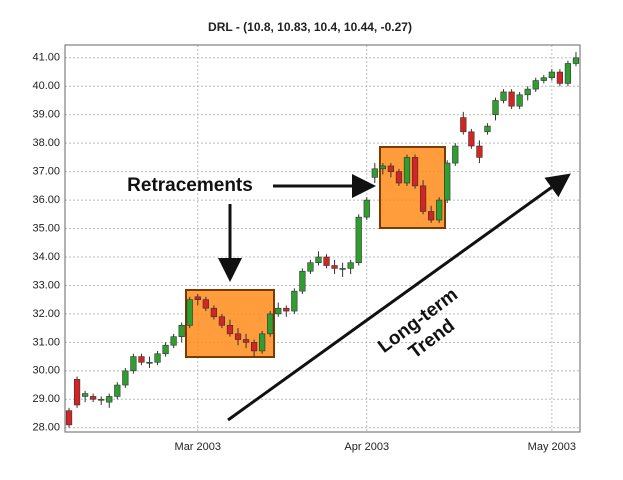 This screenshot has height=480, width=623. What do you see at coordinates (366, 447) in the screenshot?
I see `x-tick-label: Apr 2003` at bounding box center [366, 447].